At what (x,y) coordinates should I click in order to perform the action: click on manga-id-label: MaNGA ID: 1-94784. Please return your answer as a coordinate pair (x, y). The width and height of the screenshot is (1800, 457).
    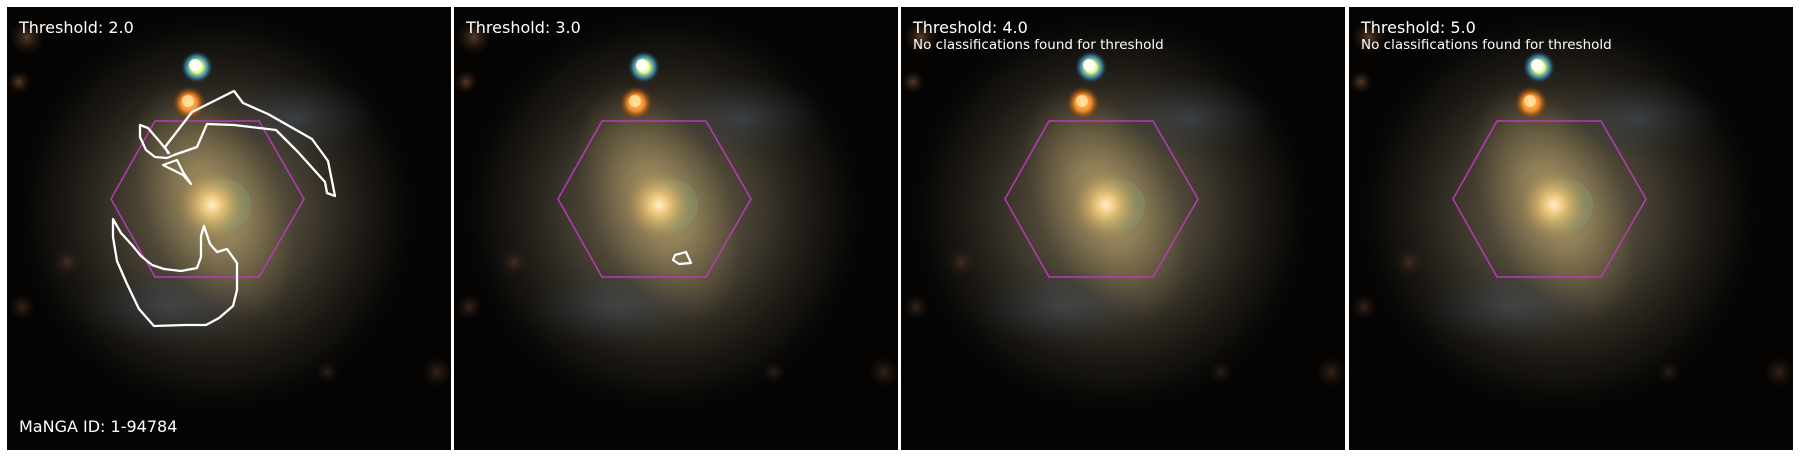
    Looking at the image, I should click on (98, 426).